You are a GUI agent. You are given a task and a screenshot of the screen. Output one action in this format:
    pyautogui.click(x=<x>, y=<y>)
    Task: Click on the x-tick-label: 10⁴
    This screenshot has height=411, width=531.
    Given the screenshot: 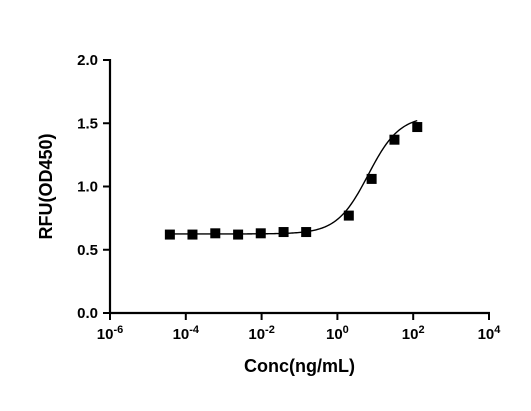 What is the action you would take?
    pyautogui.click(x=490, y=333)
    